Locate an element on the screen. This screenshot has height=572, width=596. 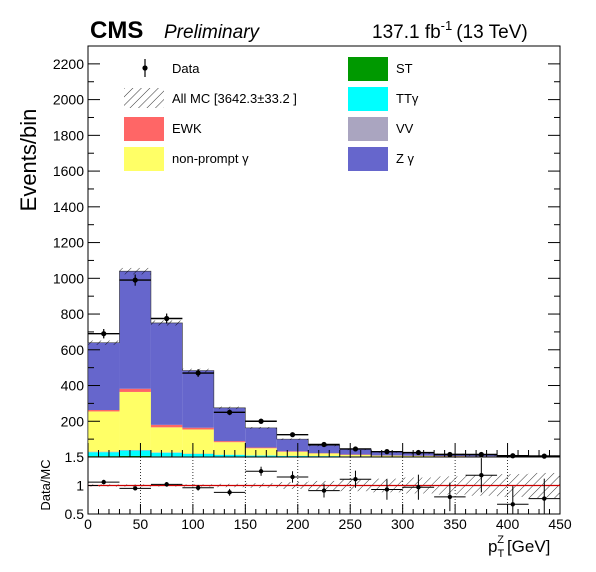
legend-label-6: non-prompt γ is located at coordinates (210, 158).